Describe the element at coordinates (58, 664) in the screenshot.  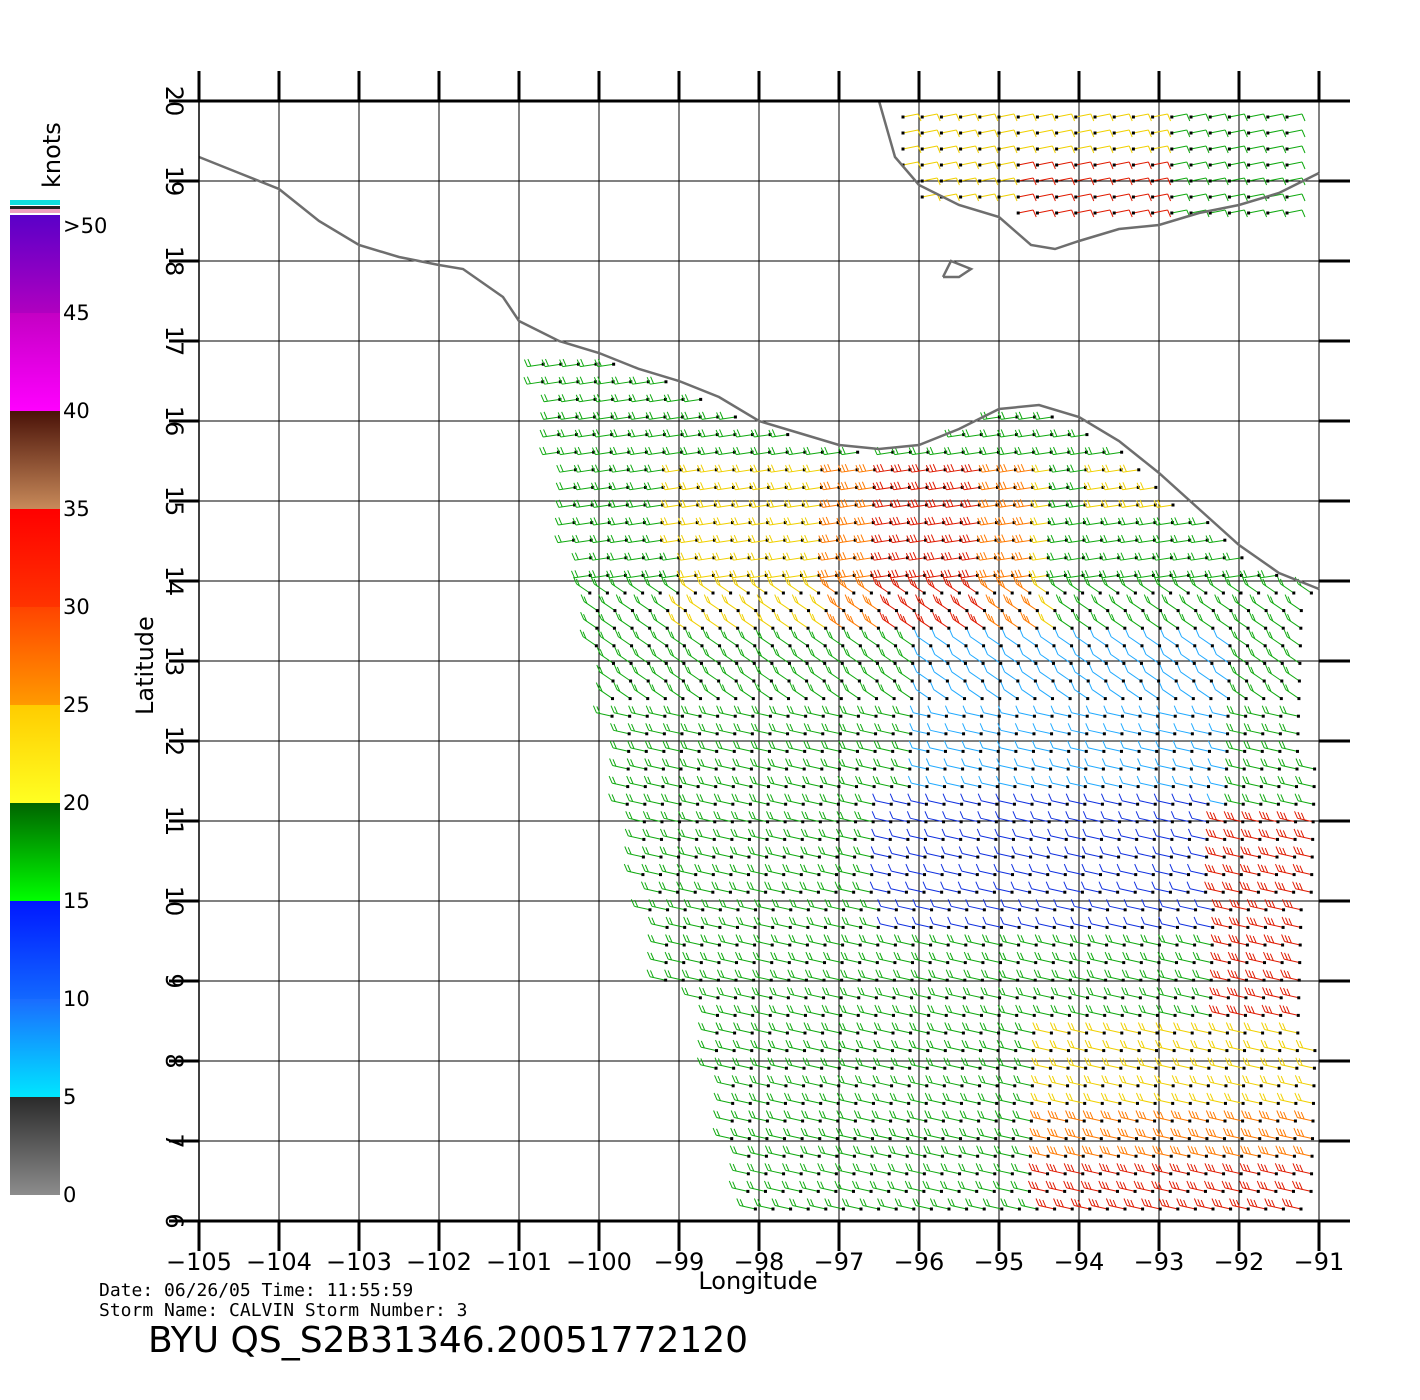
I see `wind-speed-colorbar: knots >50 45 40 35 30 25 20 15 10 5 0` at that location.